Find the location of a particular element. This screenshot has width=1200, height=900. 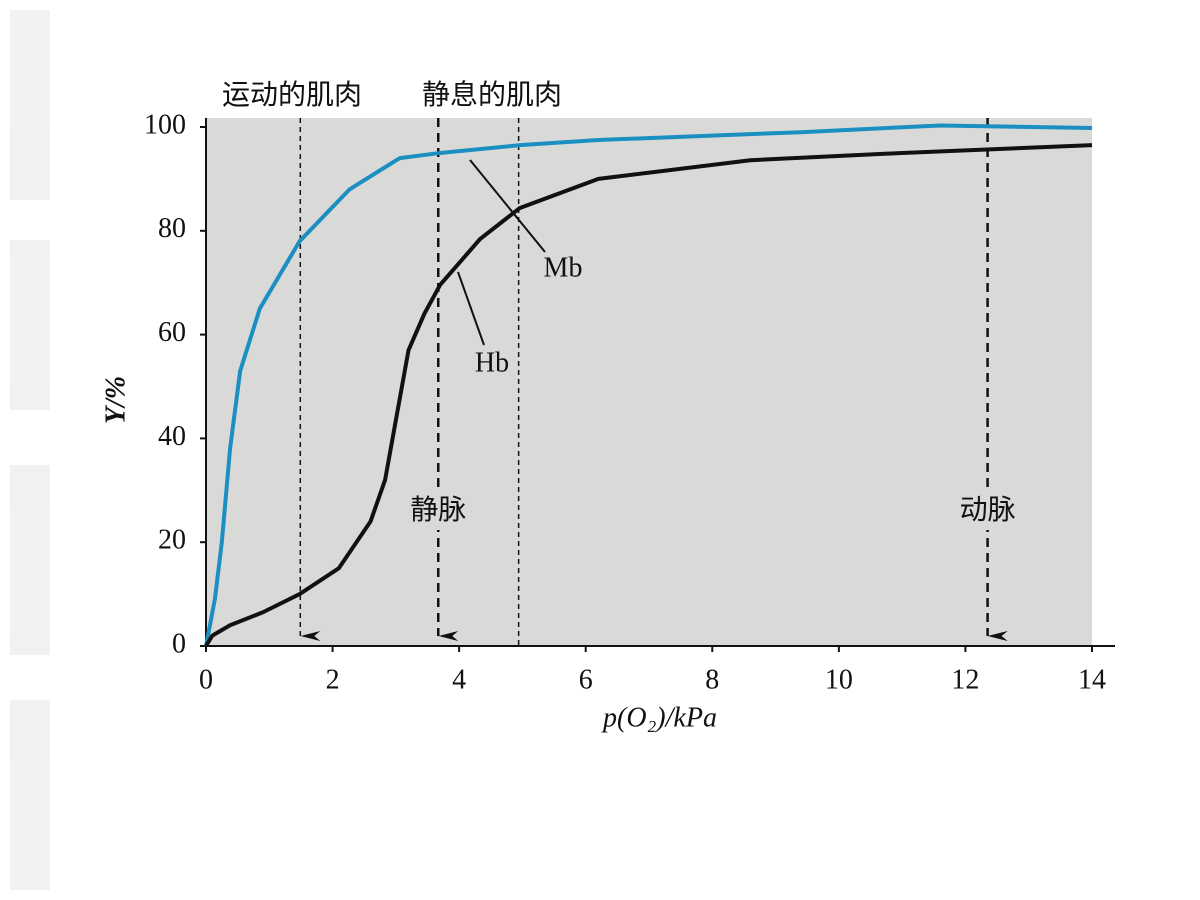

y-tick-label: 60 is located at coordinates (172, 332).